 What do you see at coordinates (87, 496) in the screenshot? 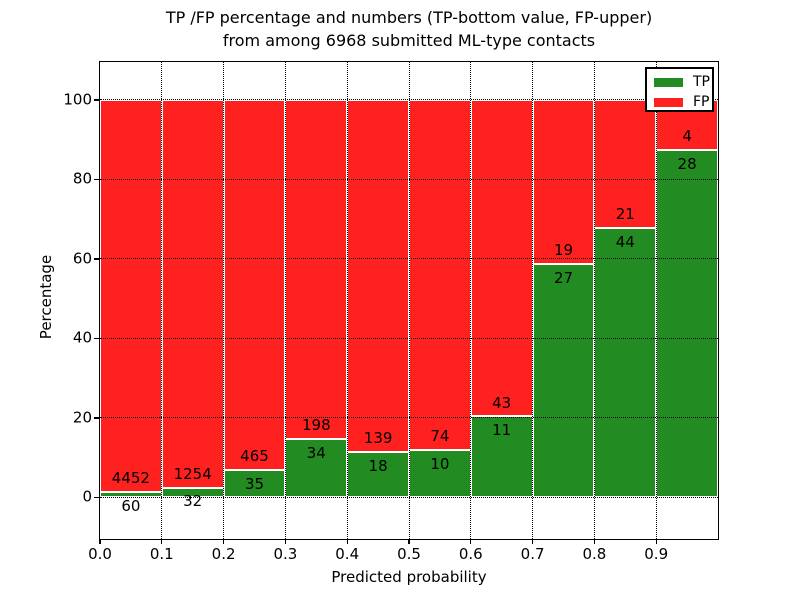
I see `y-tick-label: 0` at bounding box center [87, 496].